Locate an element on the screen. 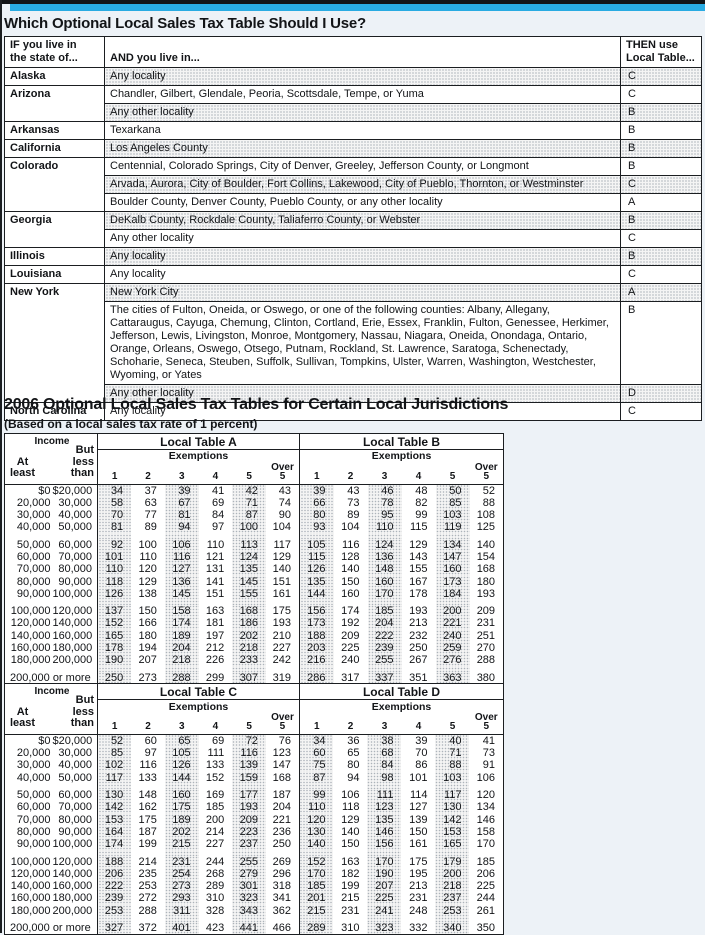 The image size is (705, 935). value-cell: 135 is located at coordinates (316, 581).